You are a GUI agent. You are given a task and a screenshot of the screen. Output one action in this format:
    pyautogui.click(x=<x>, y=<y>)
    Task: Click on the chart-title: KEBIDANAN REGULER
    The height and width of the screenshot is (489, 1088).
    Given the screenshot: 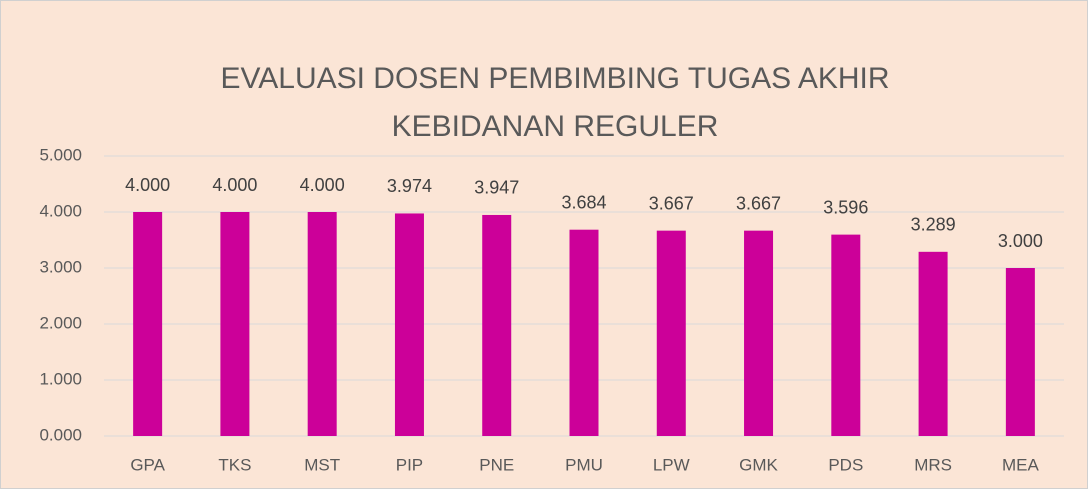 What is the action you would take?
    pyautogui.click(x=555, y=126)
    